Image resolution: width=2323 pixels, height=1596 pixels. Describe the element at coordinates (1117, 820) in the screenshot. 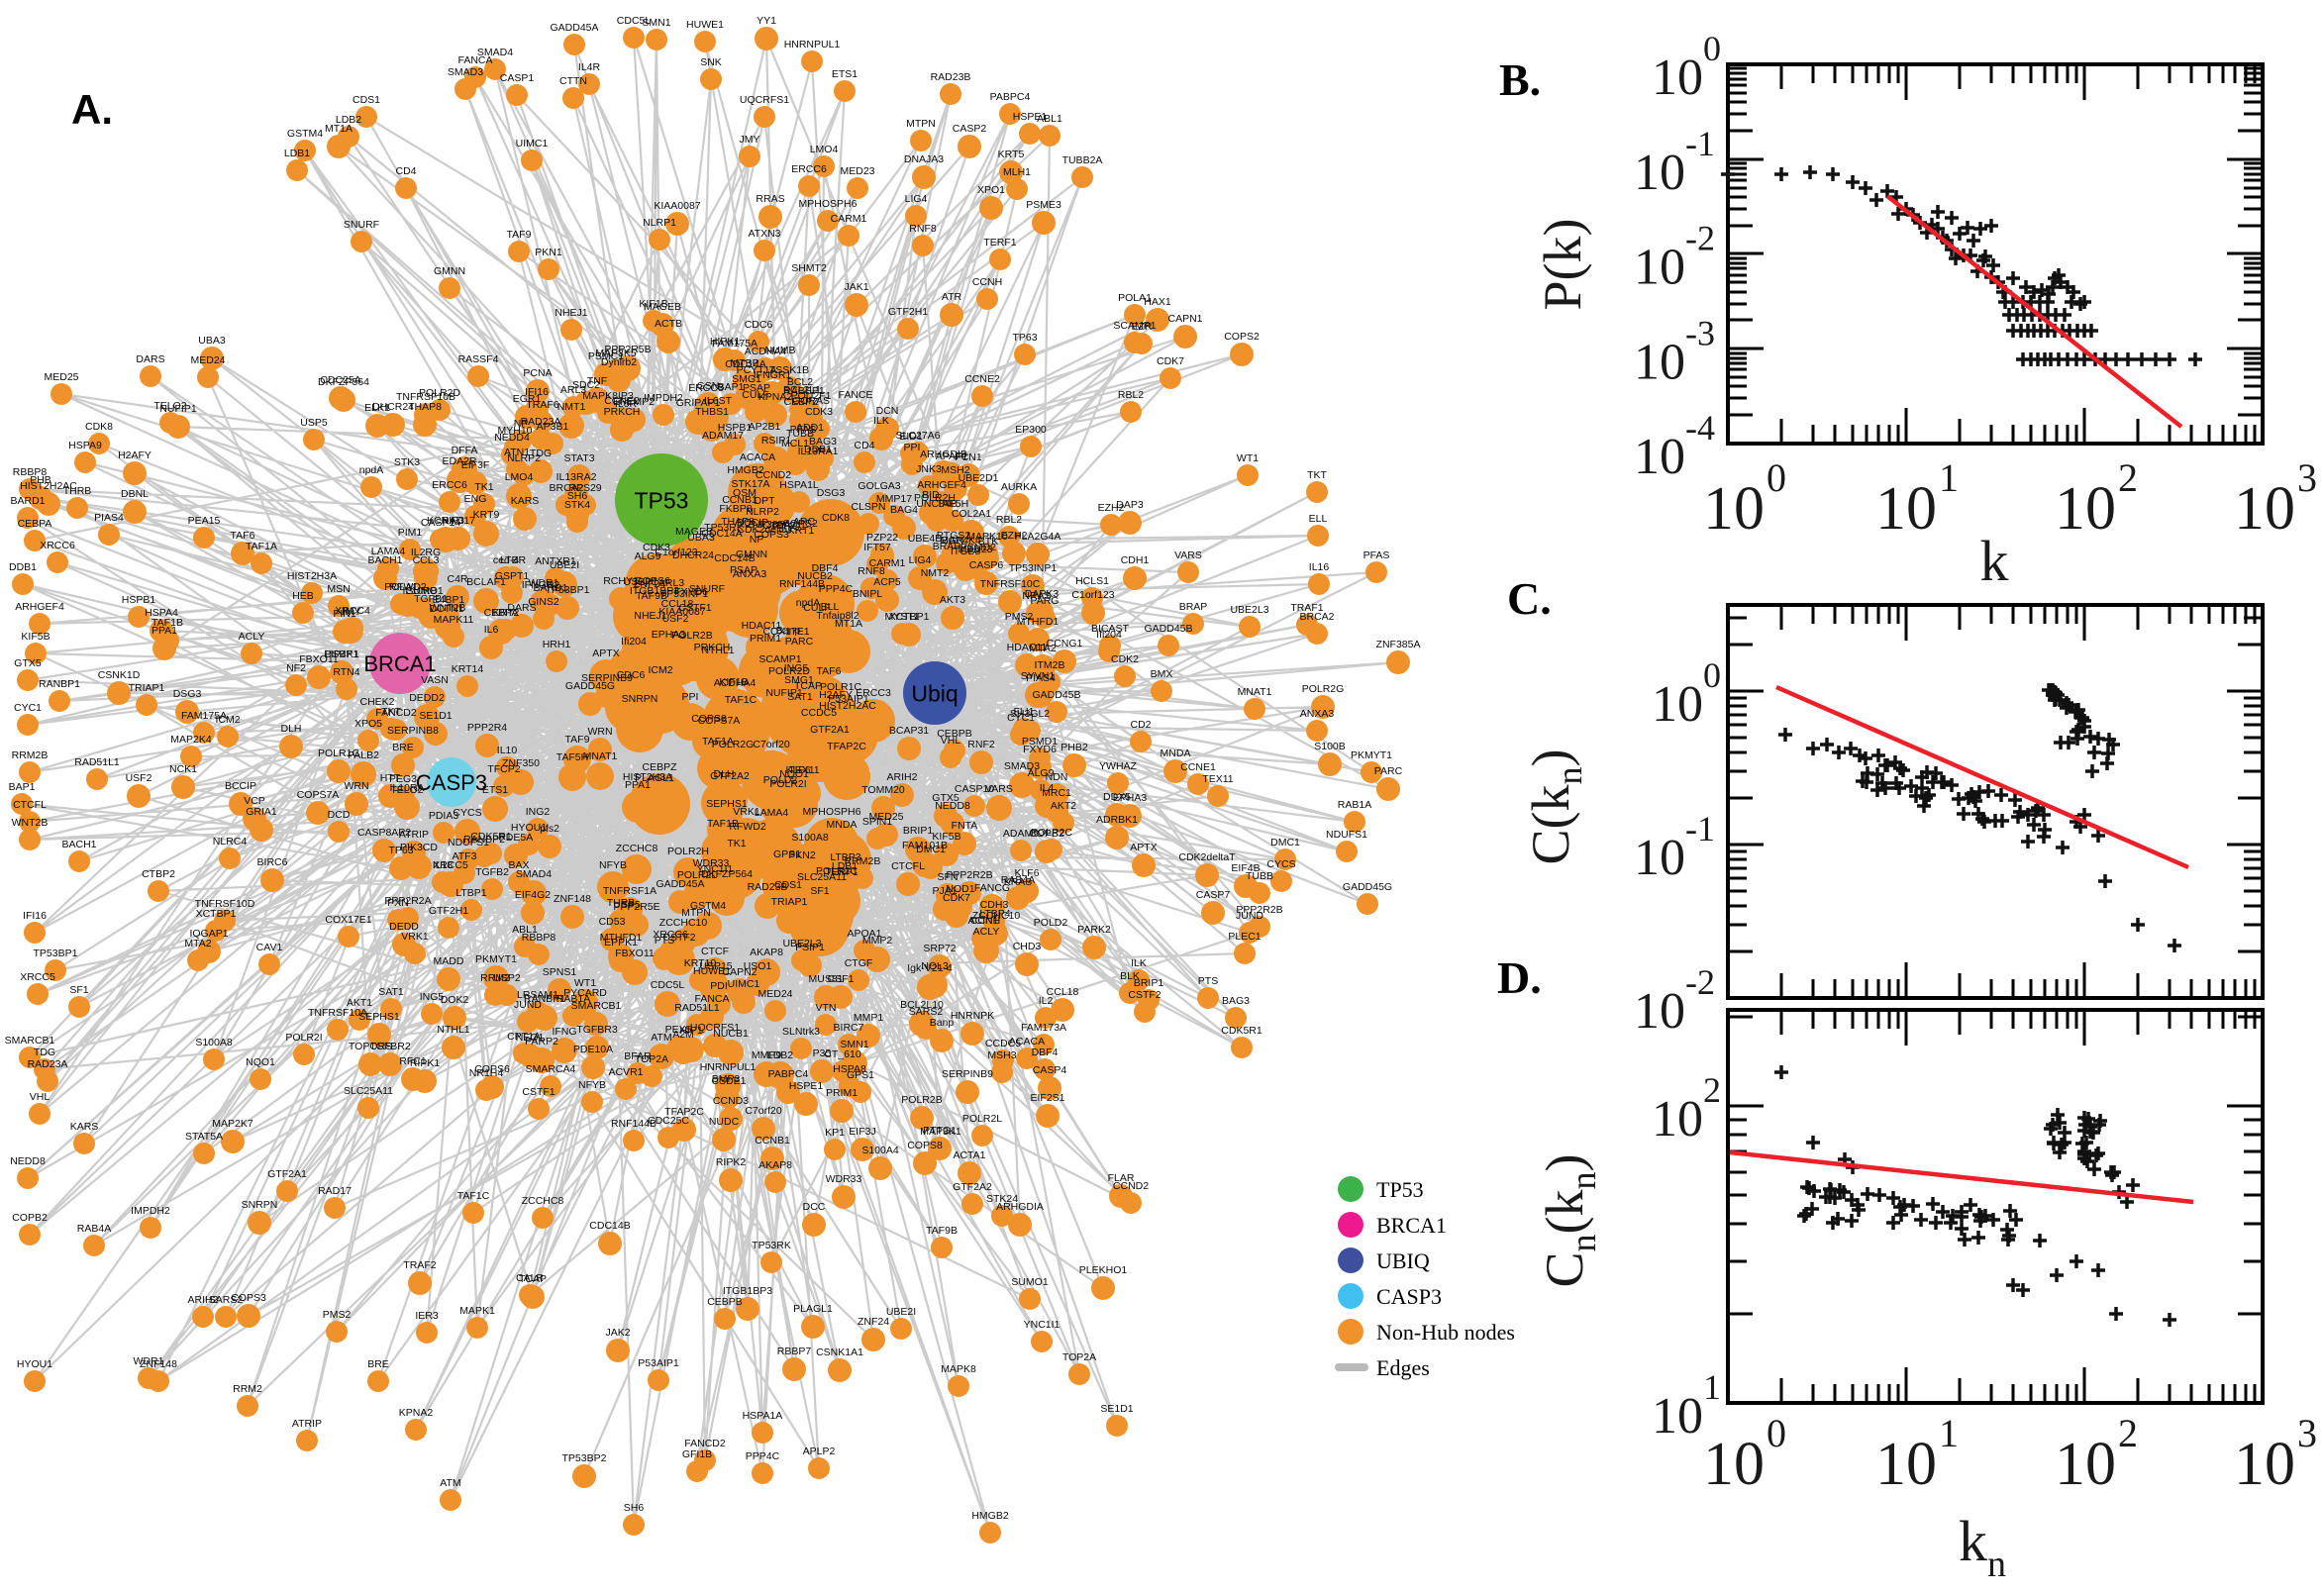

I see `svg-text: ADRBK1` at that location.